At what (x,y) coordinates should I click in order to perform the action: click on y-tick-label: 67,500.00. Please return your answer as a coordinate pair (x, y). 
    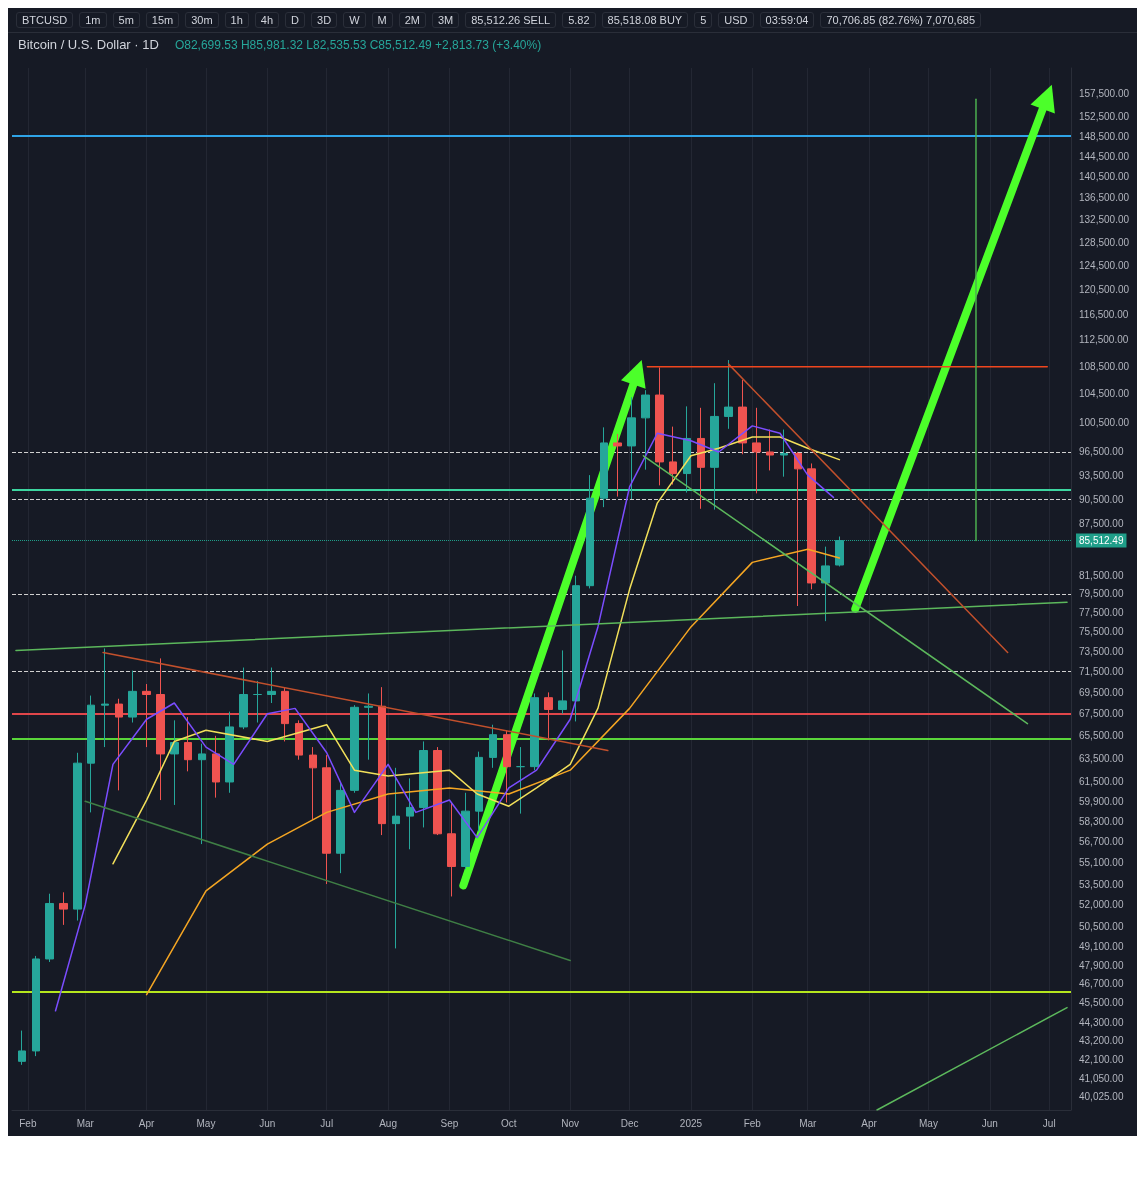
    Looking at the image, I should click on (1101, 714).